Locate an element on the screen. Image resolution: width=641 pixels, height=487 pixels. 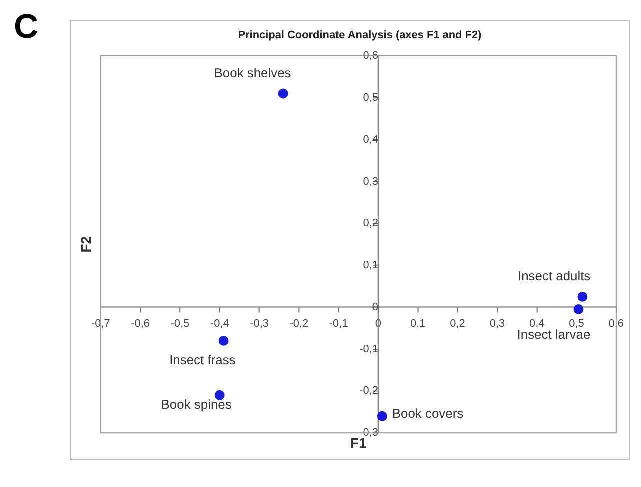
chart-title: Principal Coordinate Analysis (axes F1 and F2) is located at coordinates (360, 36).